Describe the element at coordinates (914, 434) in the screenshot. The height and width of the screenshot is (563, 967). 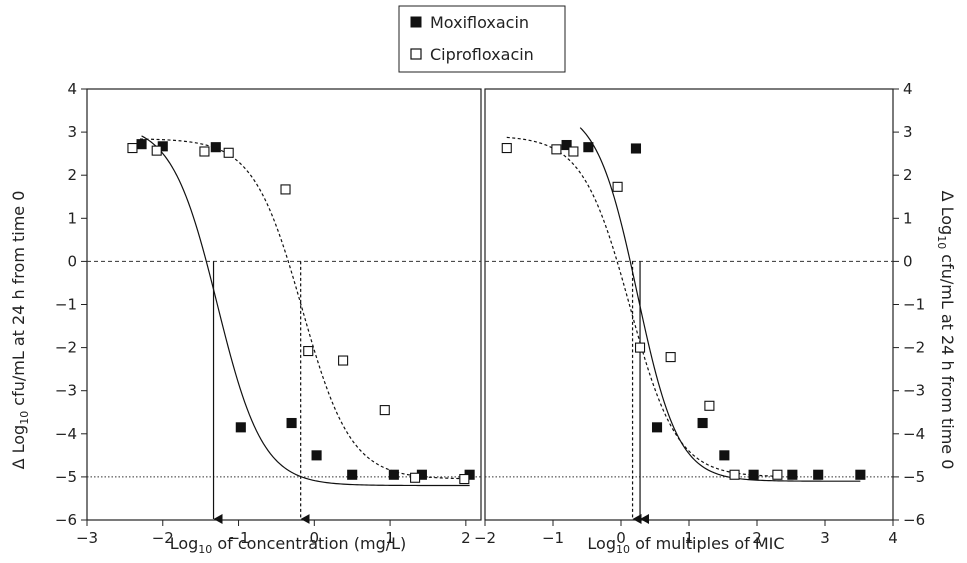
I see `right-y-tick-label: −4` at that location.